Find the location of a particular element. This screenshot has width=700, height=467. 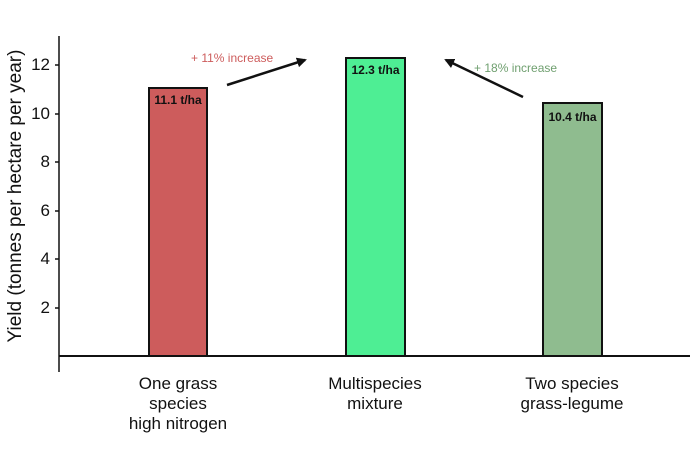

arrow-11pct is located at coordinates (266, 72).